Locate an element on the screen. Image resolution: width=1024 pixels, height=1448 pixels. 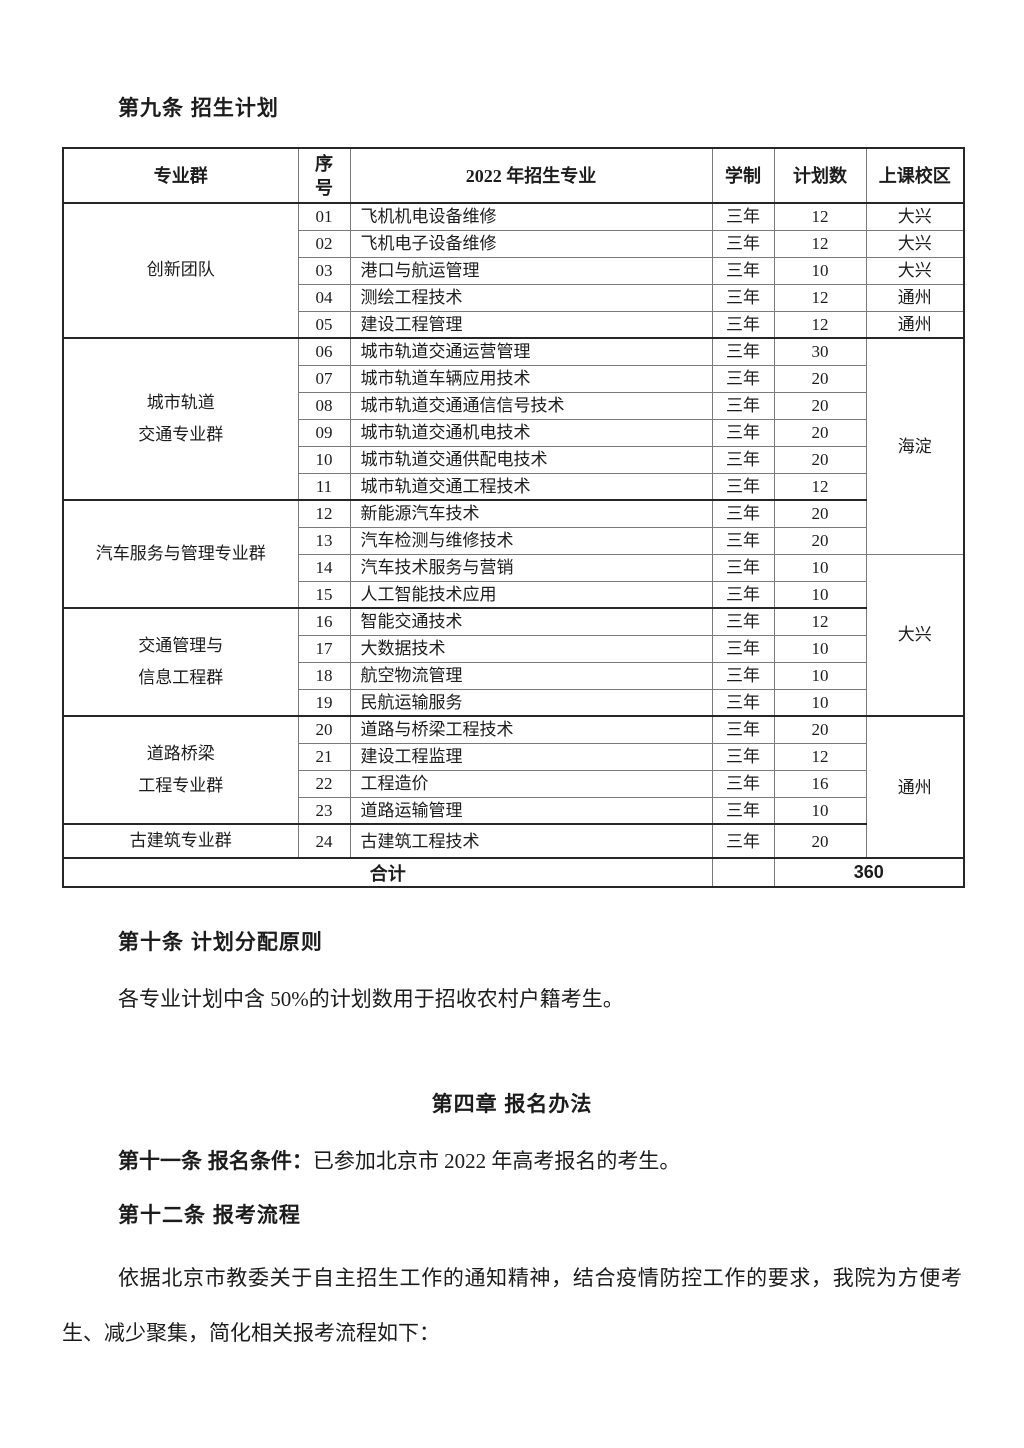
table-row: 08 城市轨道交通通信信号技术 三年 20 is located at coordinates (513, 405).